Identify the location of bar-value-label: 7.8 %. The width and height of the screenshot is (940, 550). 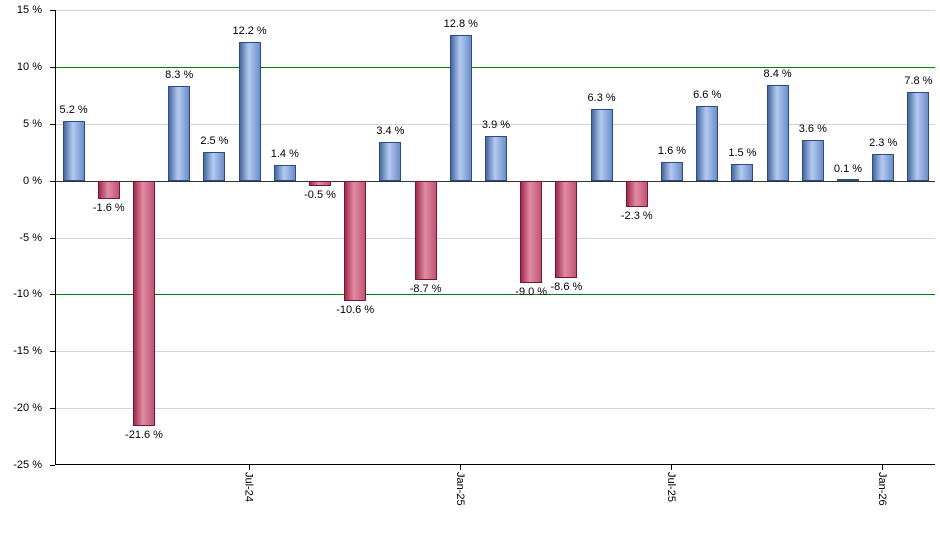
(918, 80).